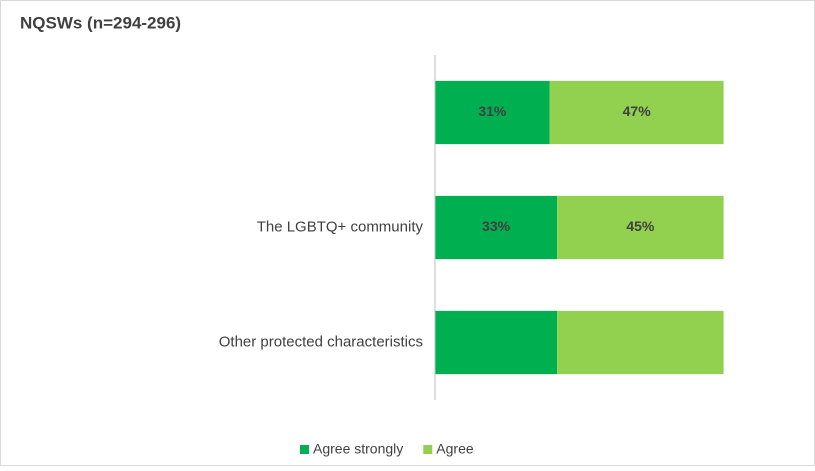 The image size is (815, 471). I want to click on category-label: The LGBTQ+ community, so click(340, 226).